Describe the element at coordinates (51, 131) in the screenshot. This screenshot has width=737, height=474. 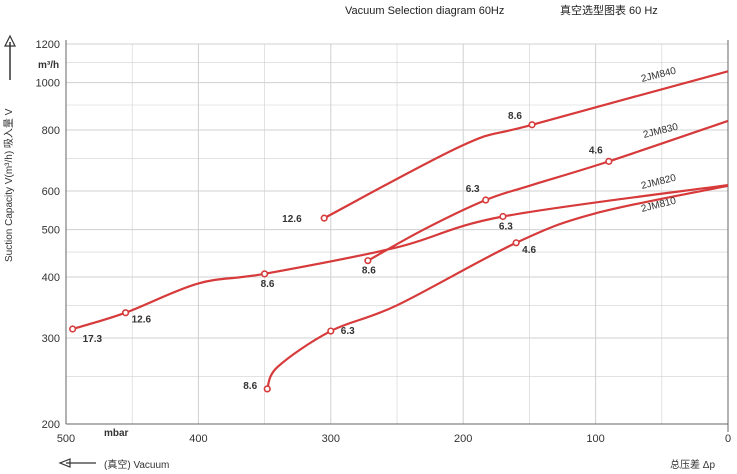
I see `y-tick-label: 800` at that location.